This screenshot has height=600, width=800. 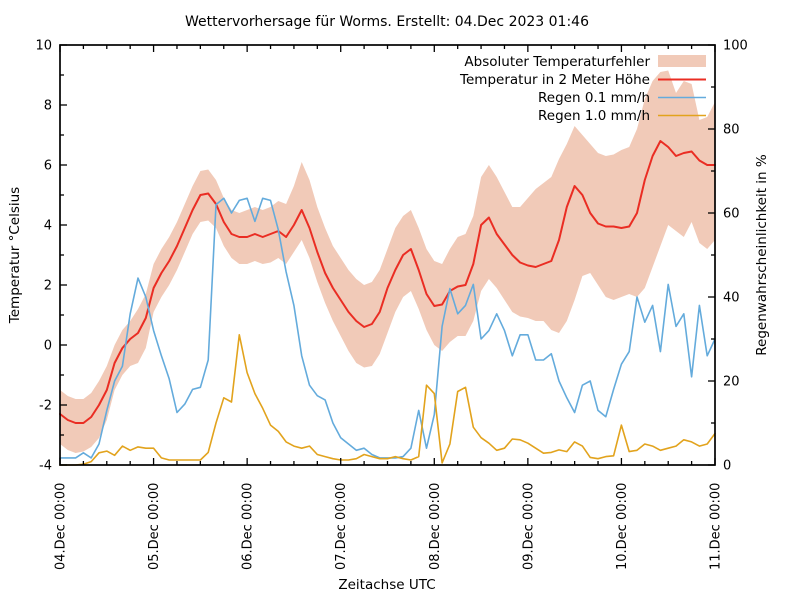 I want to click on y-left-tick-label: 0, so click(x=48, y=346).